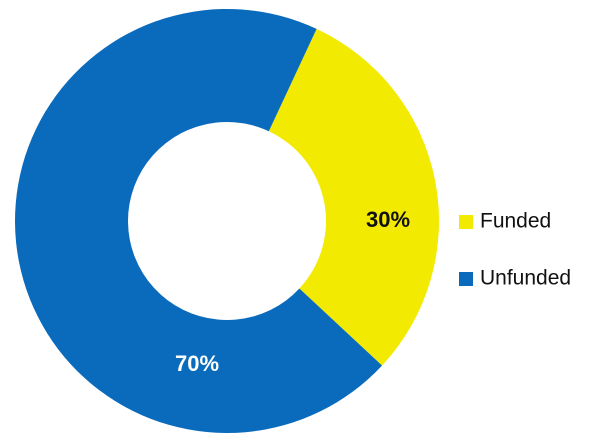 This screenshot has width=608, height=441. I want to click on slice-label-unfunded: 70%, so click(197, 363).